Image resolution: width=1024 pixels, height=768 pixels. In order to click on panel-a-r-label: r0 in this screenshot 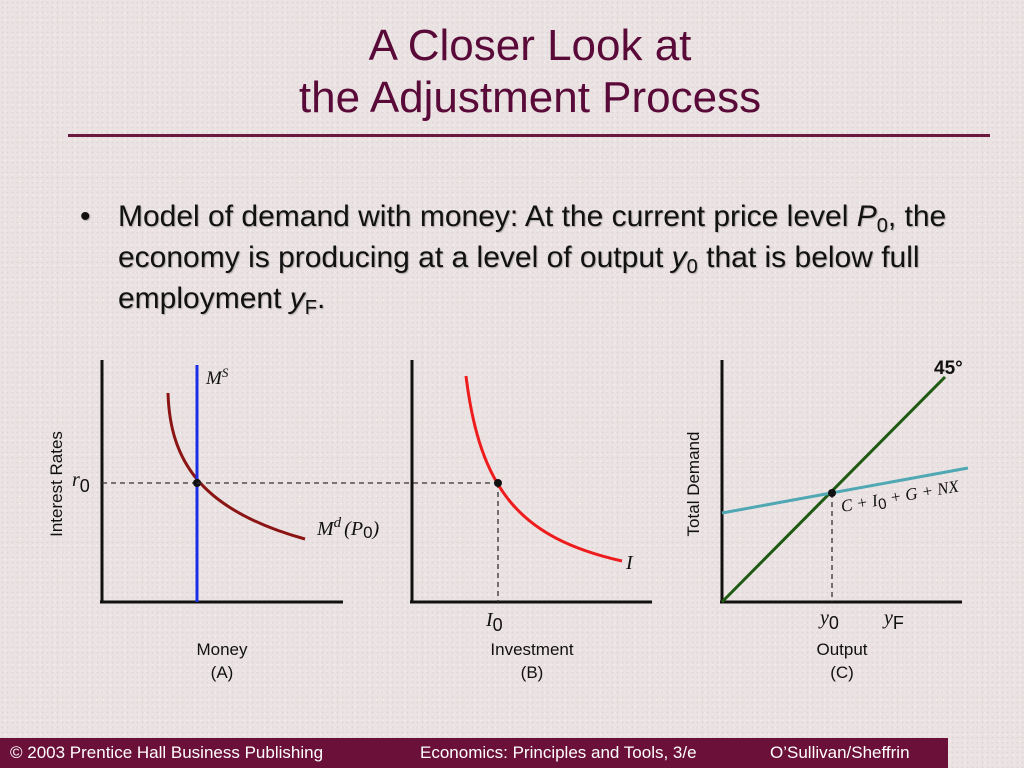, I will do `click(81, 482)`.